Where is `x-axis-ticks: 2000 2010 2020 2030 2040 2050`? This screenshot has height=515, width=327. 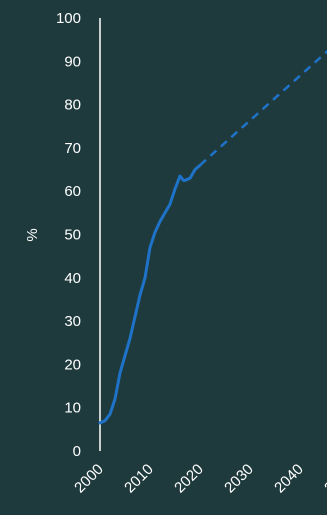 x-axis-ticks: 2000 2010 2020 2030 2040 2050 is located at coordinates (199, 479).